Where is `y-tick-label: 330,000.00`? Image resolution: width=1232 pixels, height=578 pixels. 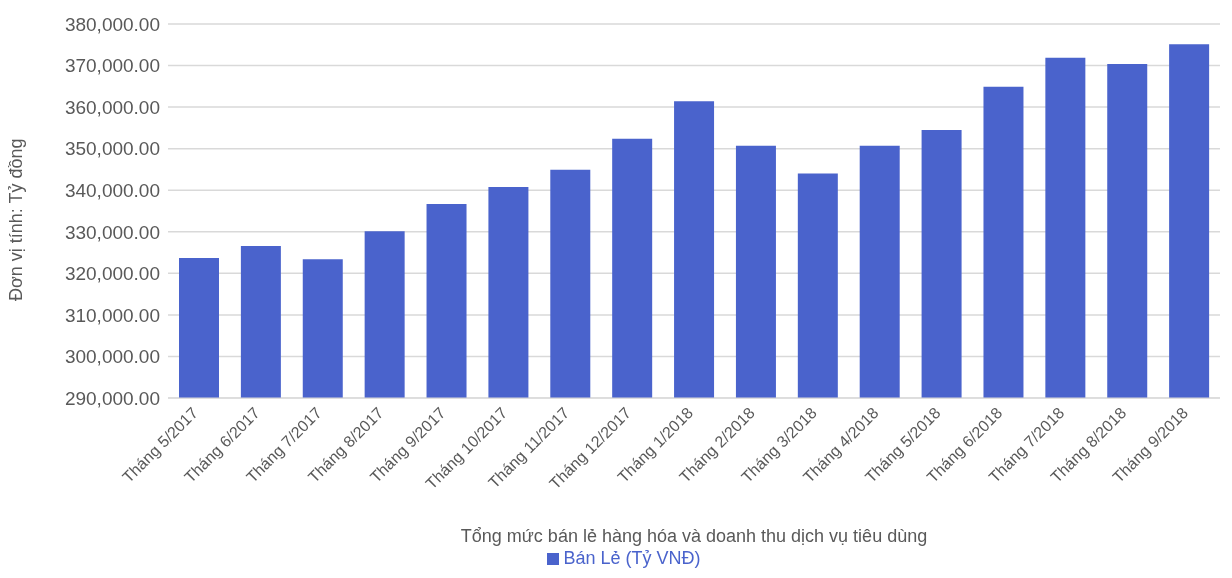 y-tick-label: 330,000.00 is located at coordinates (112, 232).